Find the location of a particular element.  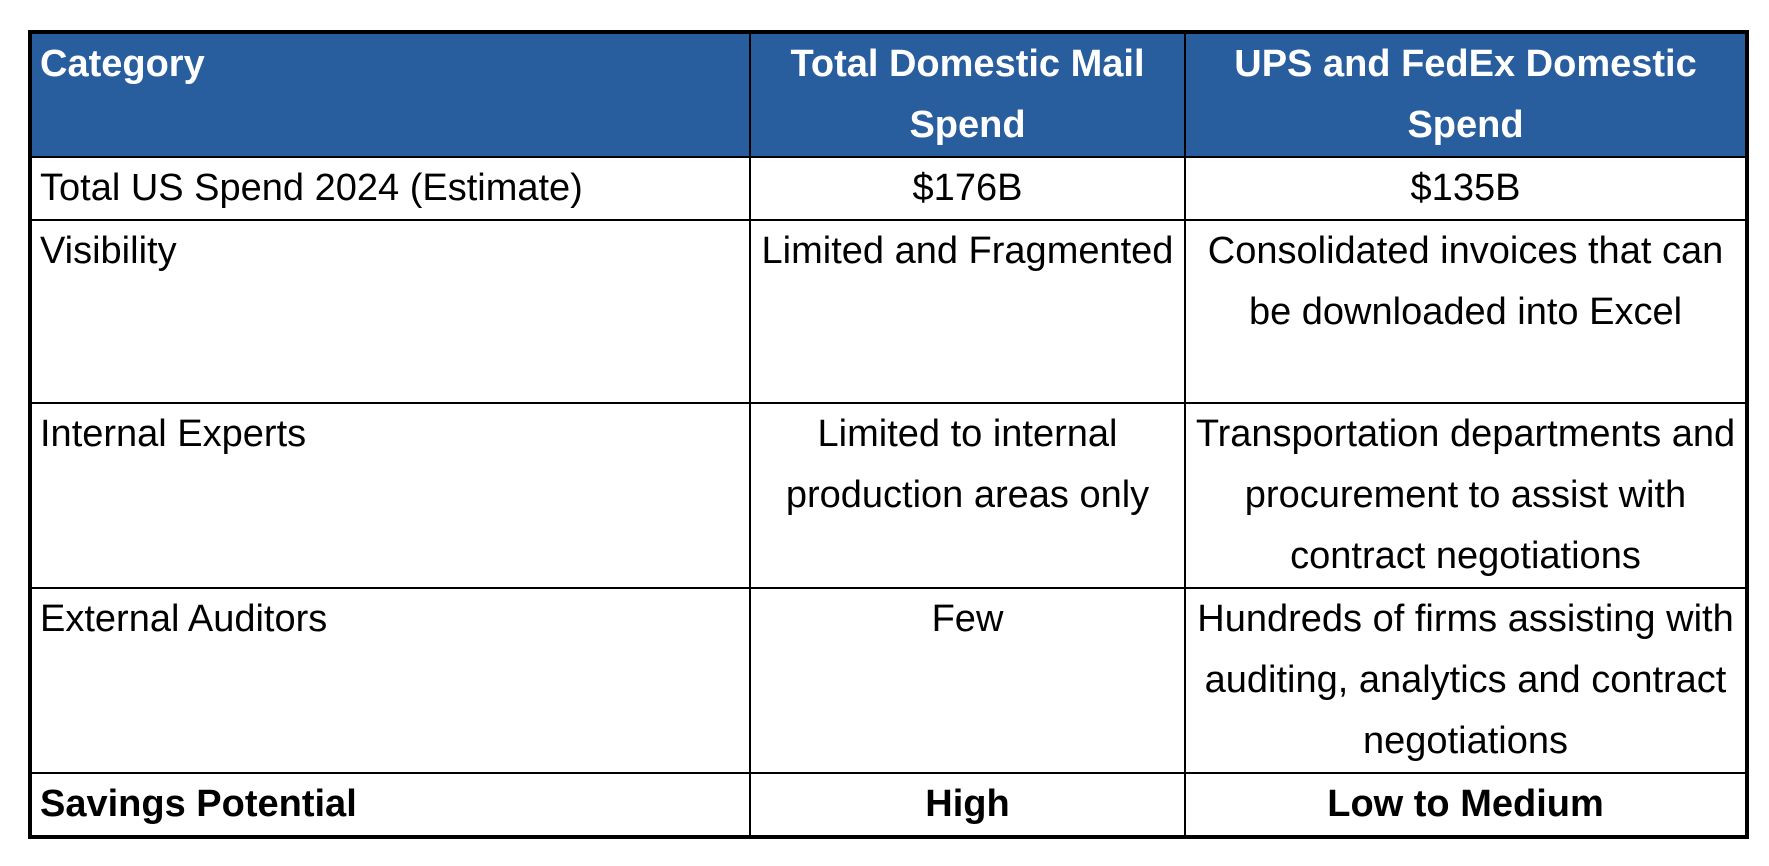

table-row: Savings Potential High Low to Medium is located at coordinates (888, 805).